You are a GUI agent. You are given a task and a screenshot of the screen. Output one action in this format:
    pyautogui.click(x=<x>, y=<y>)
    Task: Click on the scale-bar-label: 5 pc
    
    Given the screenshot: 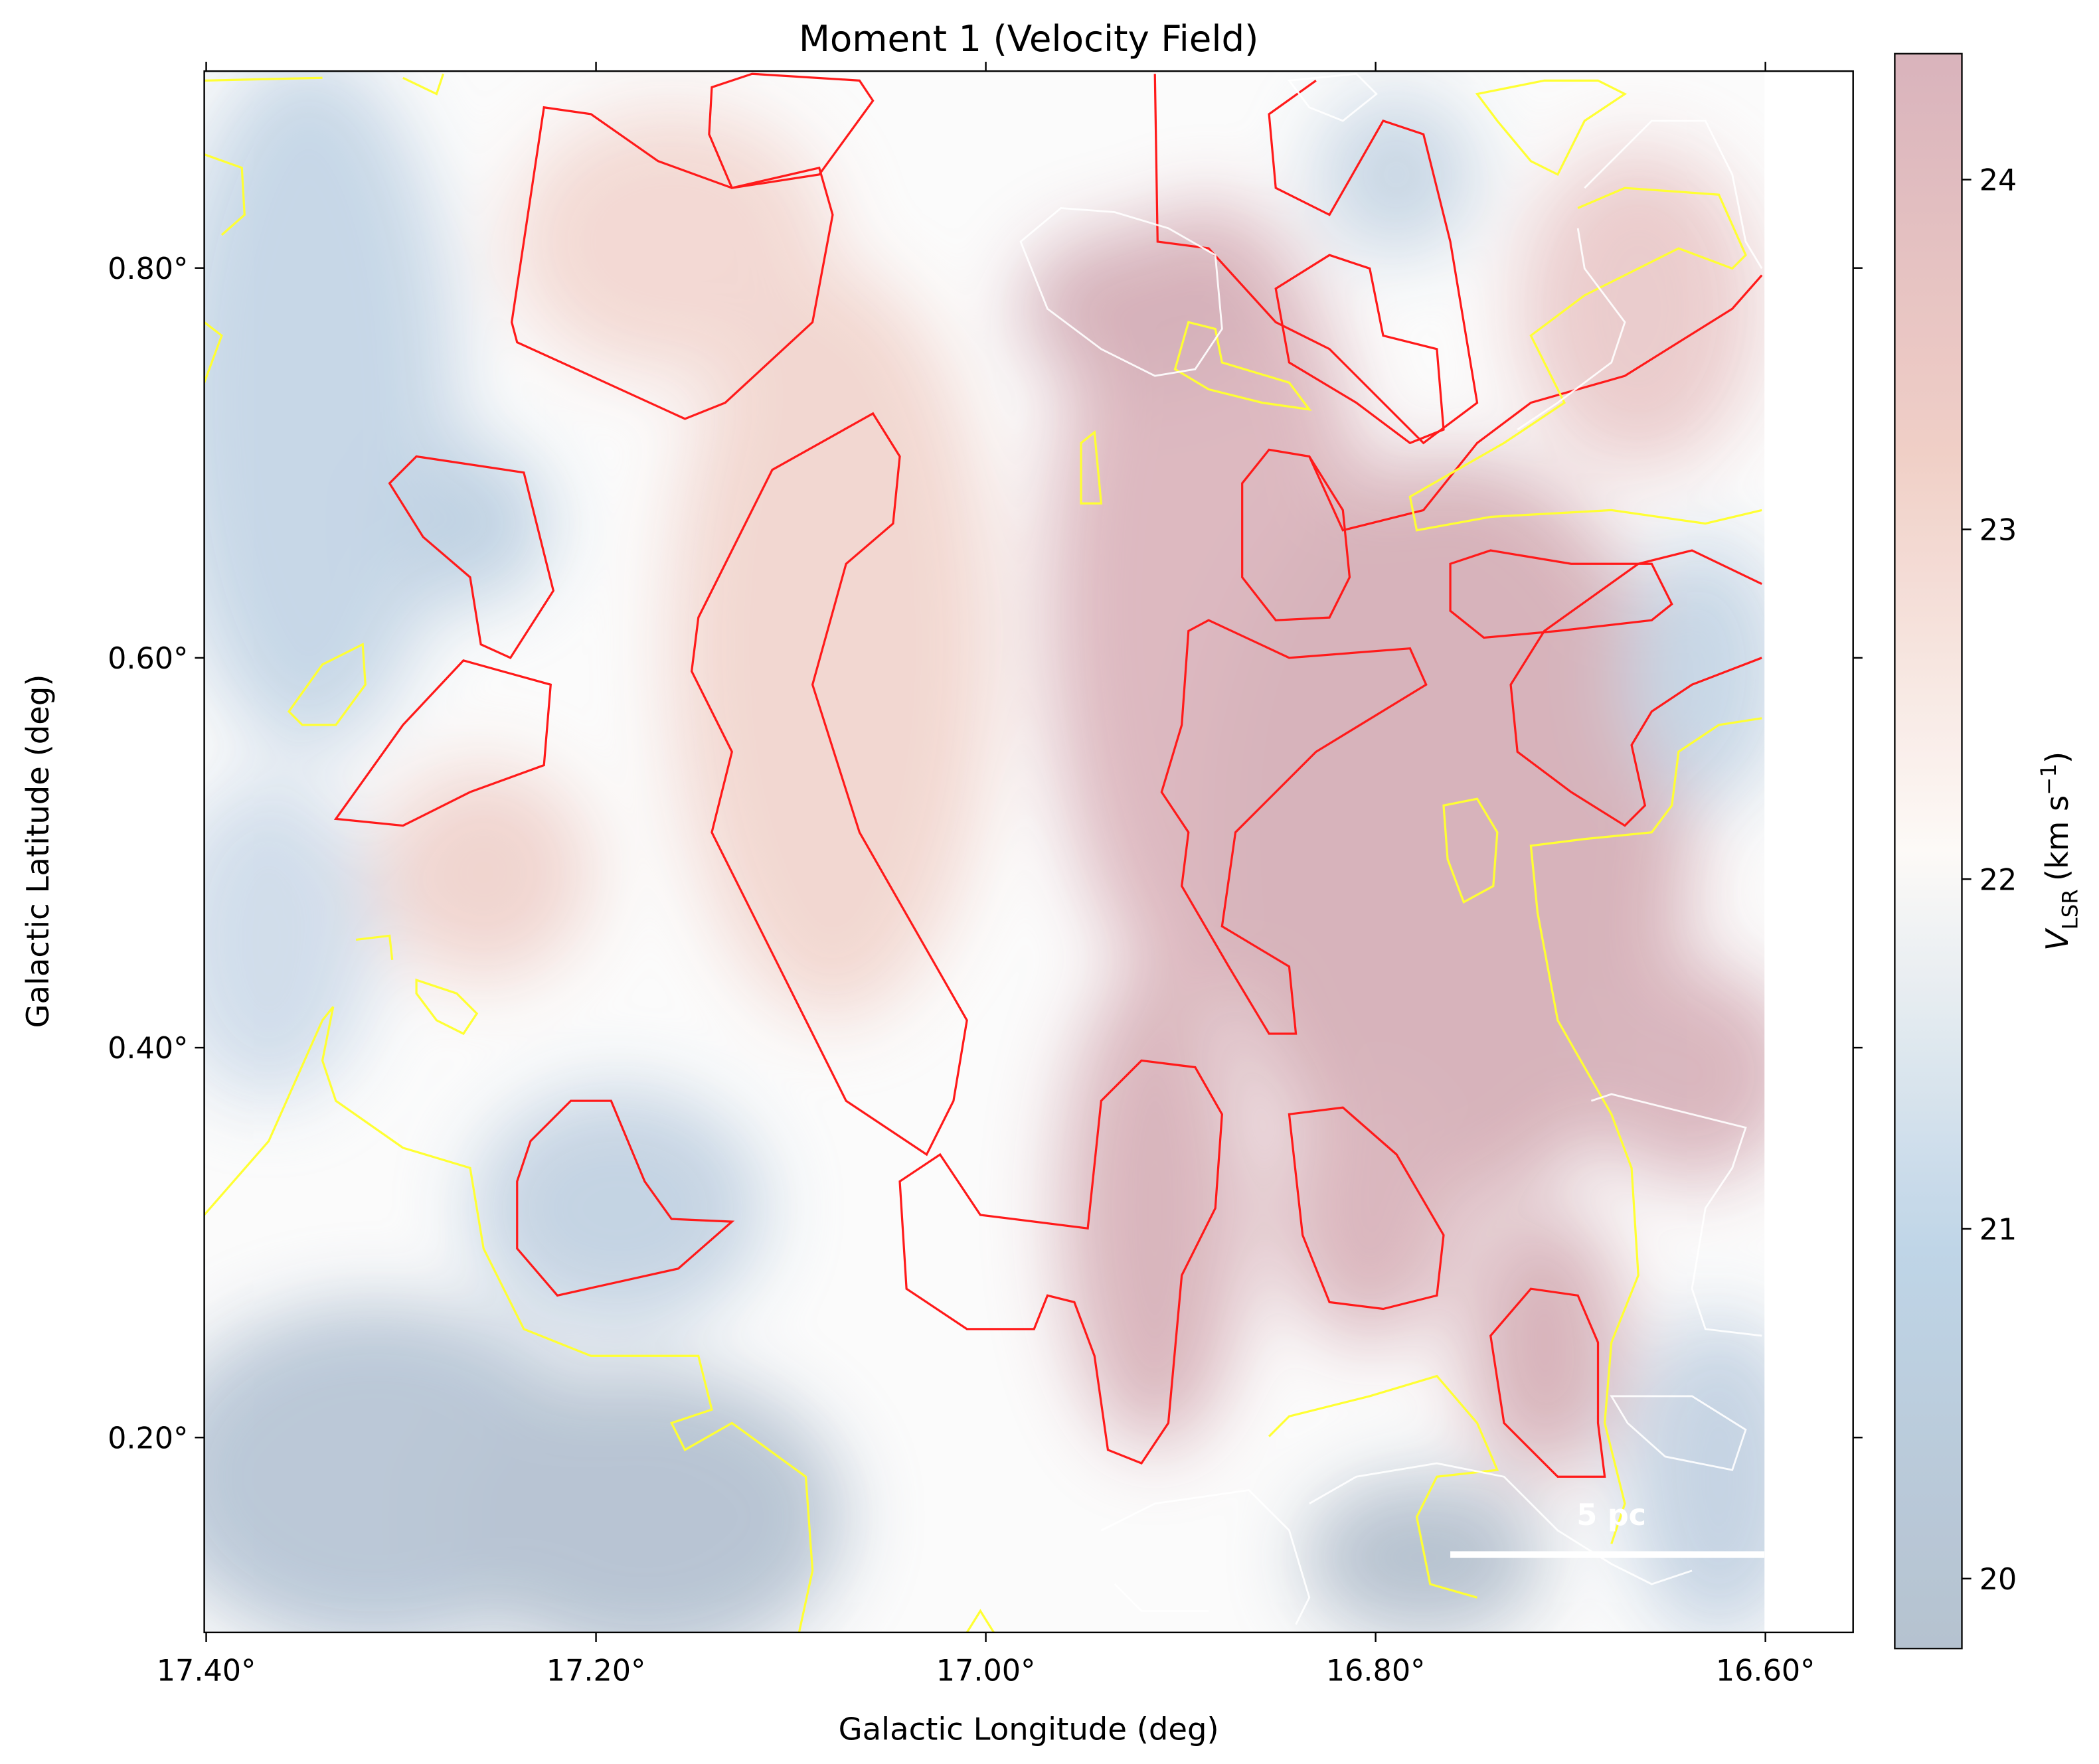 What is the action you would take?
    pyautogui.click(x=1611, y=1515)
    